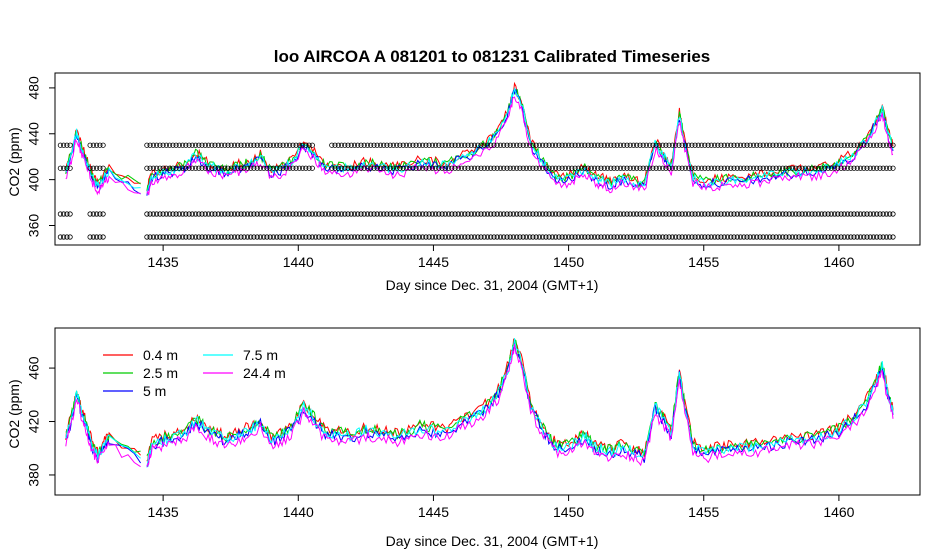 The height and width of the screenshot is (550, 950). Describe the element at coordinates (492, 285) in the screenshot. I see `panel-top-x-label: Day since Dec. 31, 2004 (GMT+1)` at that location.